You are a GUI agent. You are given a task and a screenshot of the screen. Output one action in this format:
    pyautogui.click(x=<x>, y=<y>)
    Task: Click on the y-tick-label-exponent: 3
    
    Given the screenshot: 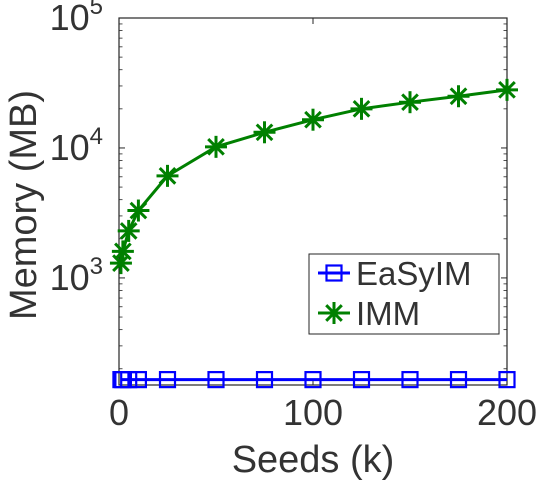 What is the action you would take?
    pyautogui.click(x=96, y=266)
    